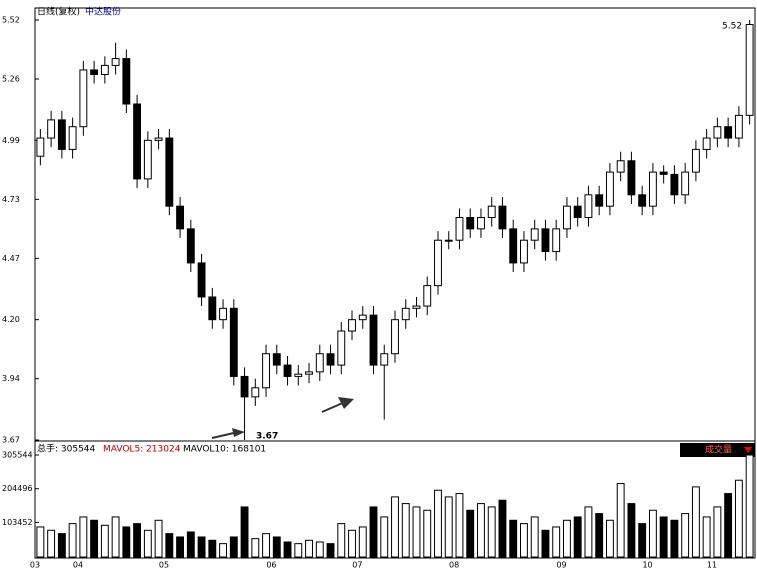 The width and height of the screenshot is (757, 571). Describe the element at coordinates (11, 20) in the screenshot. I see `y-tick-label: 5.52` at that location.